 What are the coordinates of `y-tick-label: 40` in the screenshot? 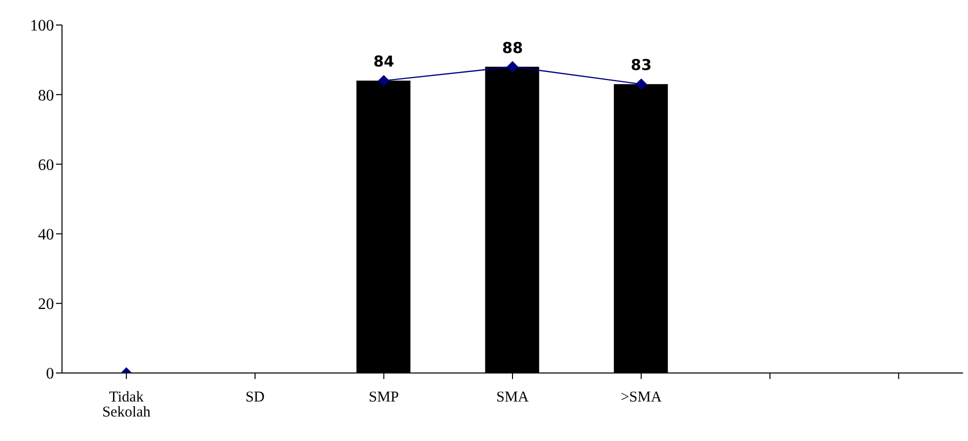 It's located at (46, 235).